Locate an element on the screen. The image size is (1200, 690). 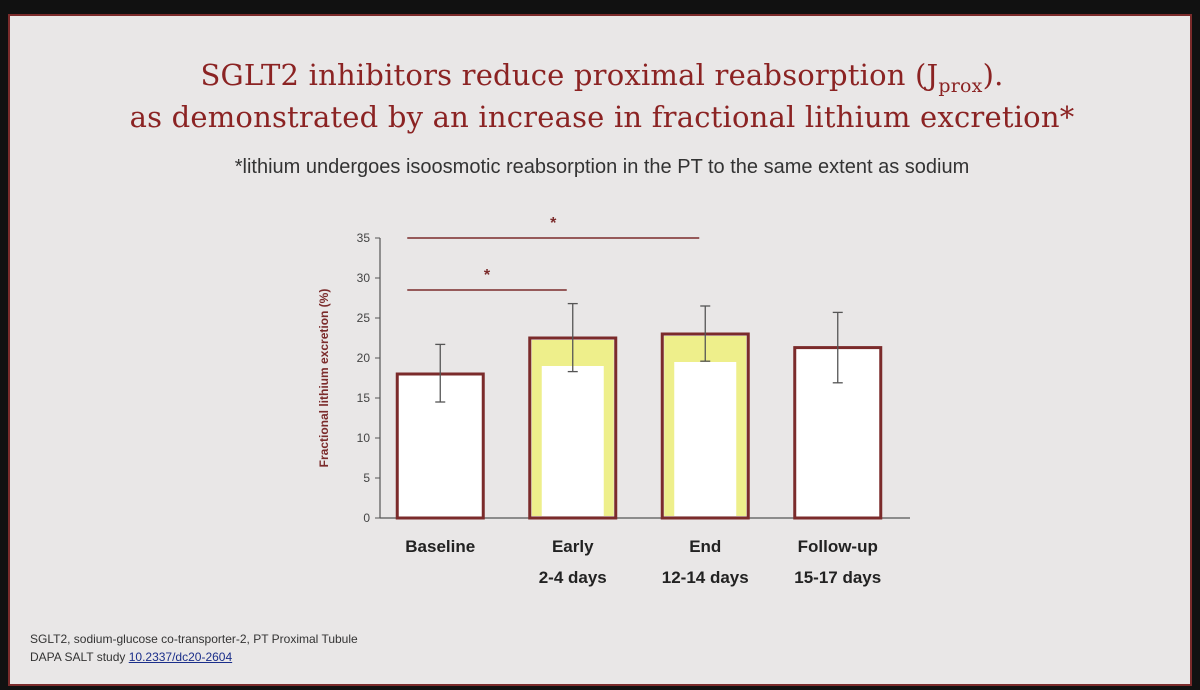
footnote-study-label: DAPA SALT study is located at coordinates (79, 657).